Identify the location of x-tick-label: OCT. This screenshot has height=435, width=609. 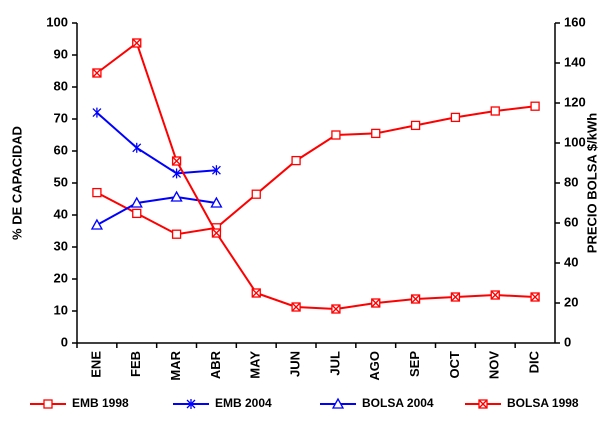
(454, 365).